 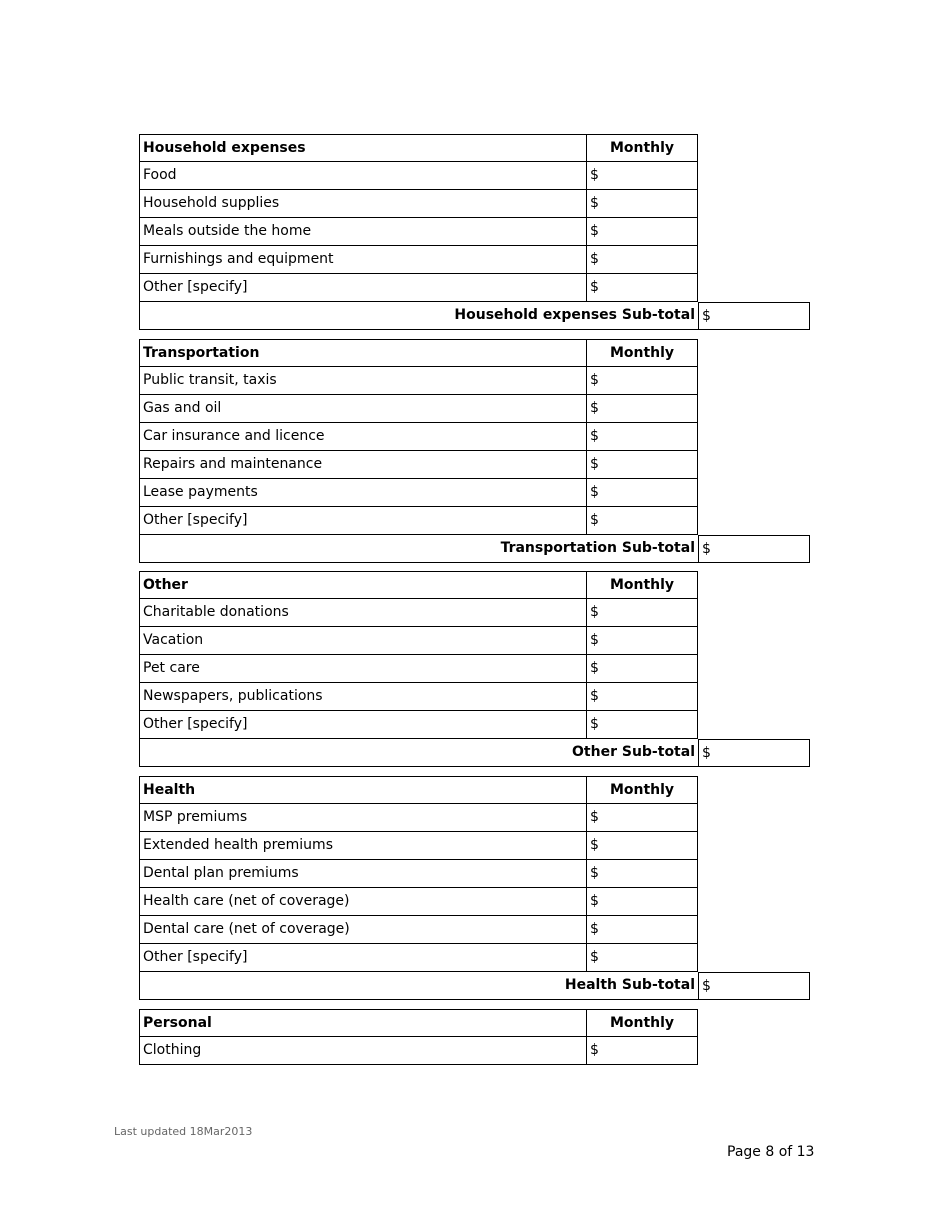 What do you see at coordinates (363, 353) in the screenshot?
I see `section-title: Transportation` at bounding box center [363, 353].